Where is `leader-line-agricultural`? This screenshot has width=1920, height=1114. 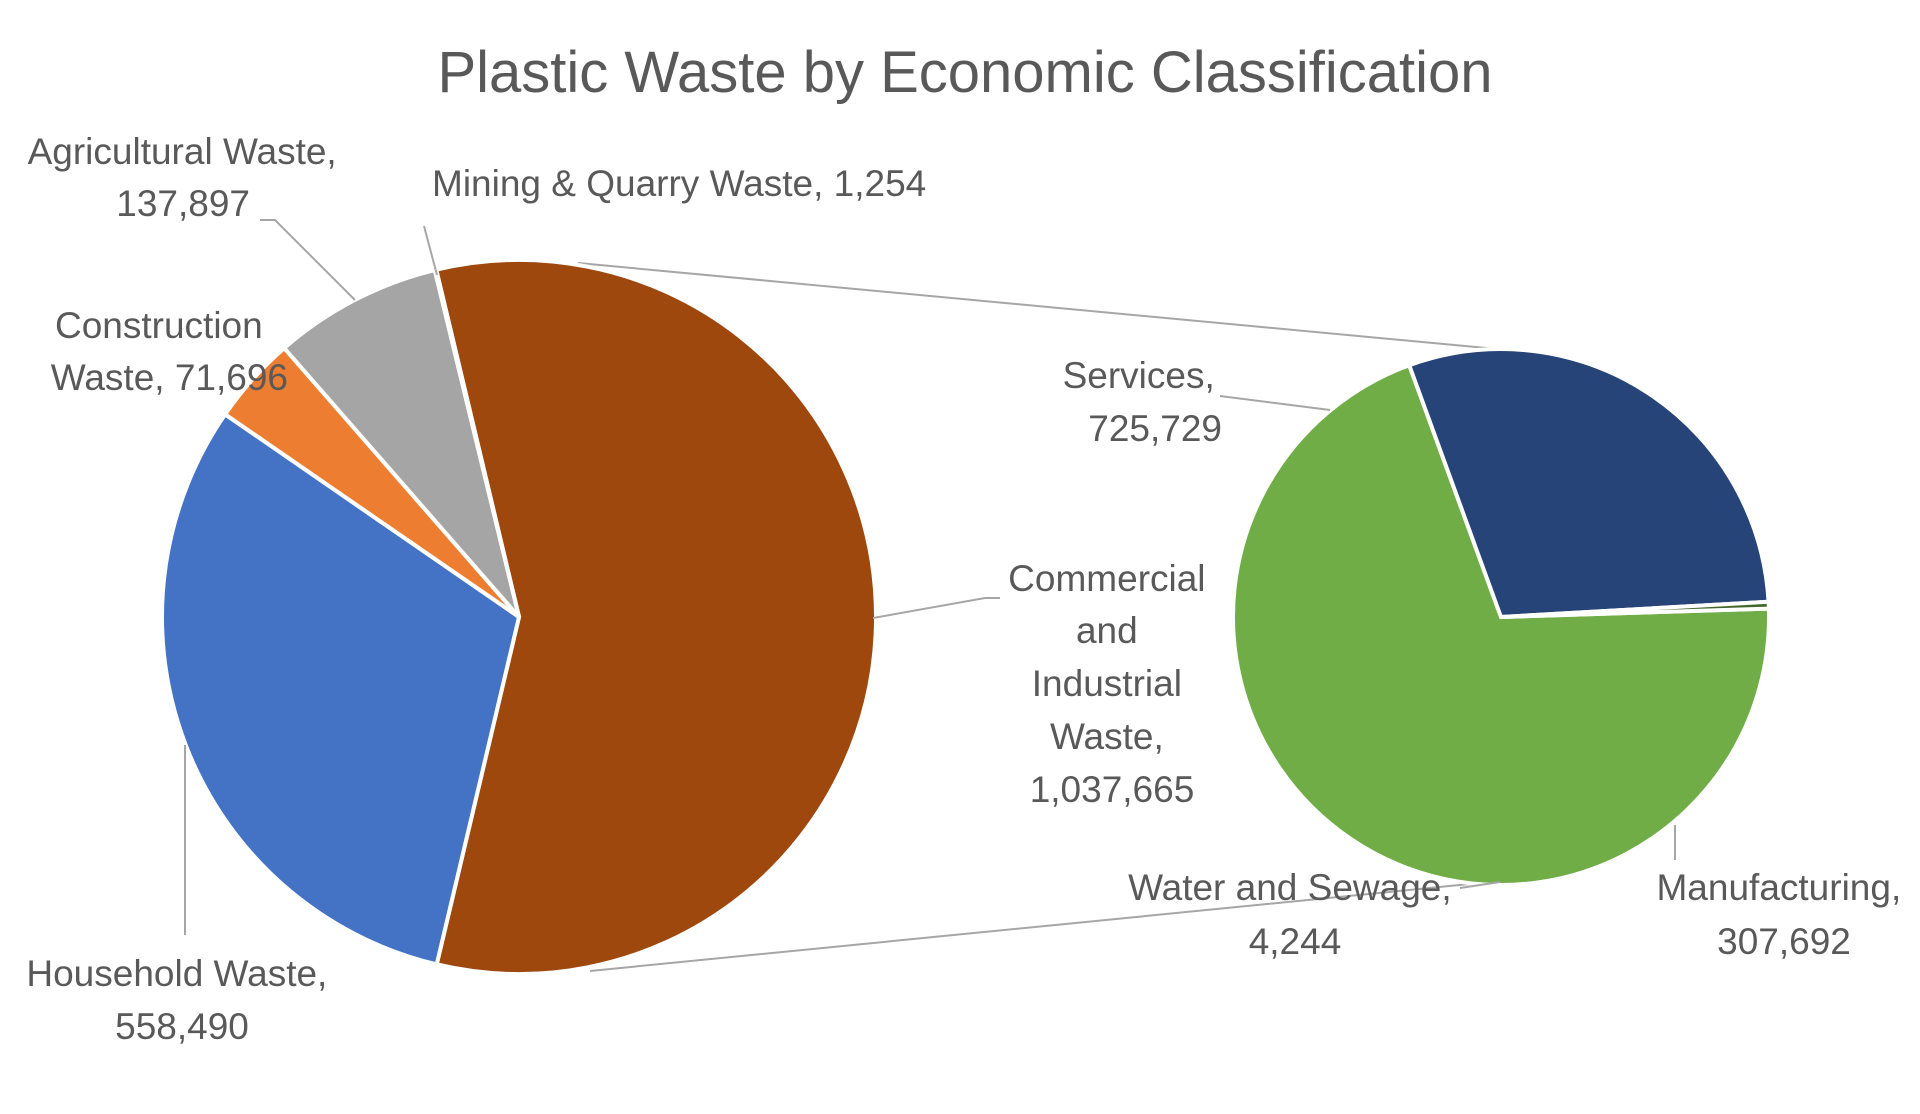 leader-line-agricultural is located at coordinates (308, 260).